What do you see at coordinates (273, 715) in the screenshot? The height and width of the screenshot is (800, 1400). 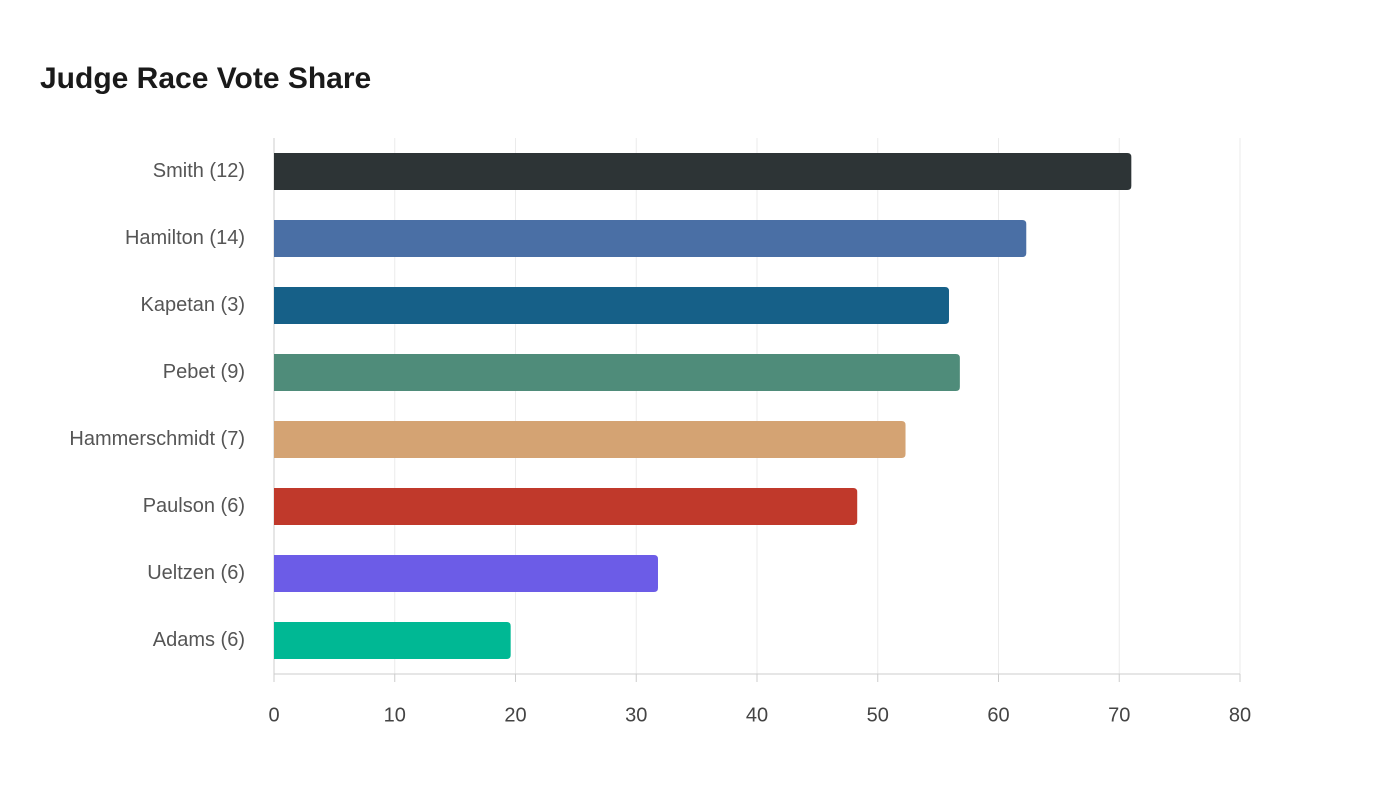 I see `x-tick-label: 0` at bounding box center [273, 715].